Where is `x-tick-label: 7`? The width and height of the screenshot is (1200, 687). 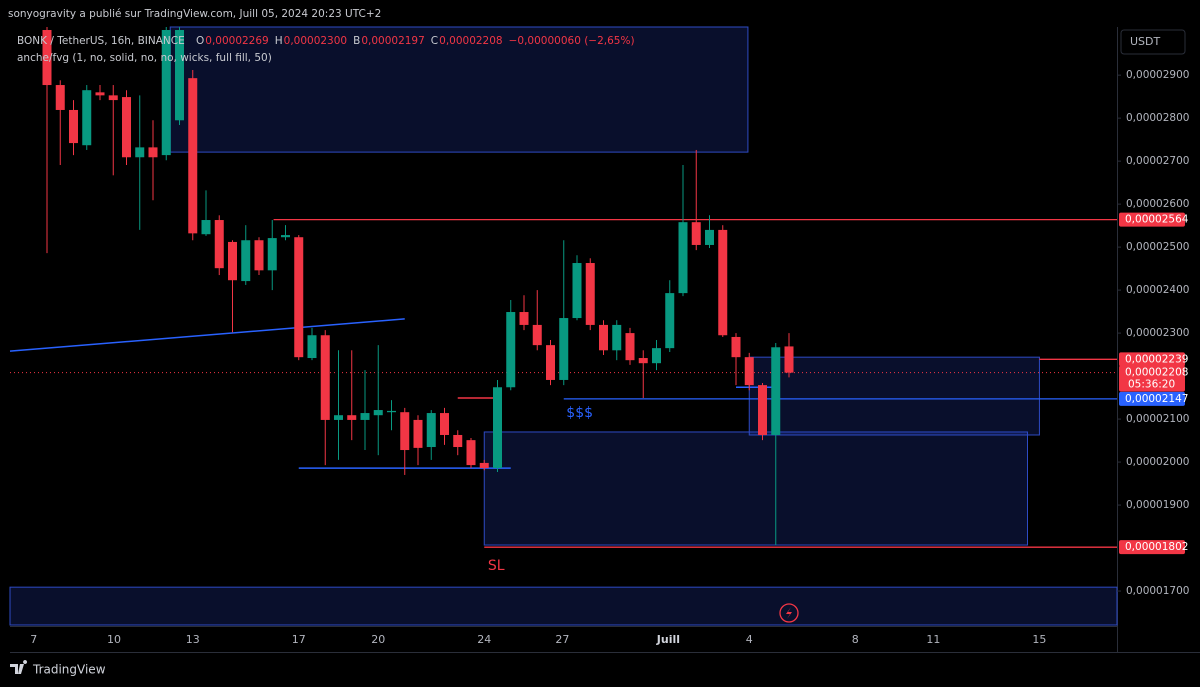
x-tick-label: 7 is located at coordinates (33, 639).